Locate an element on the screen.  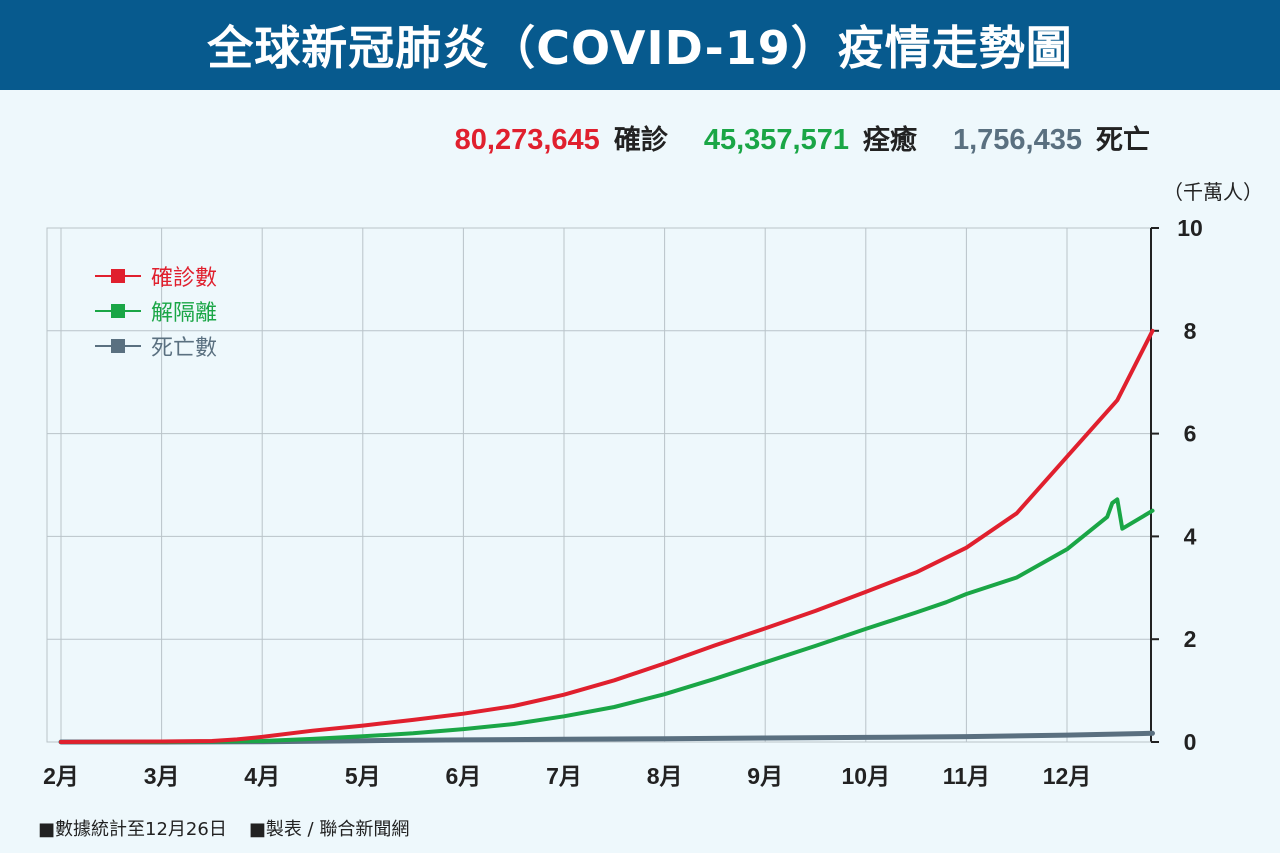
x-tick-label: 5月 is located at coordinates (363, 776).